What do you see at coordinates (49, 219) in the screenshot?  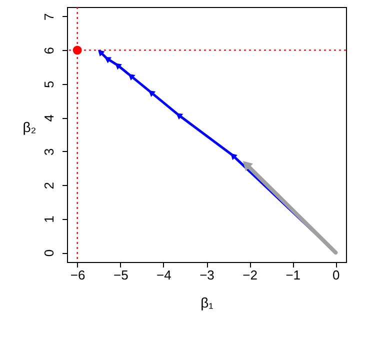 I see `y-tick-label: 1` at bounding box center [49, 219].